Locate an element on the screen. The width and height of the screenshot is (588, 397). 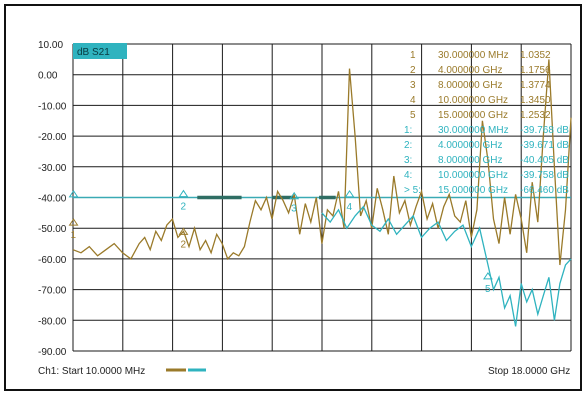
channel-start: Ch1: Start 10.0000 MHz is located at coordinates (91, 371).